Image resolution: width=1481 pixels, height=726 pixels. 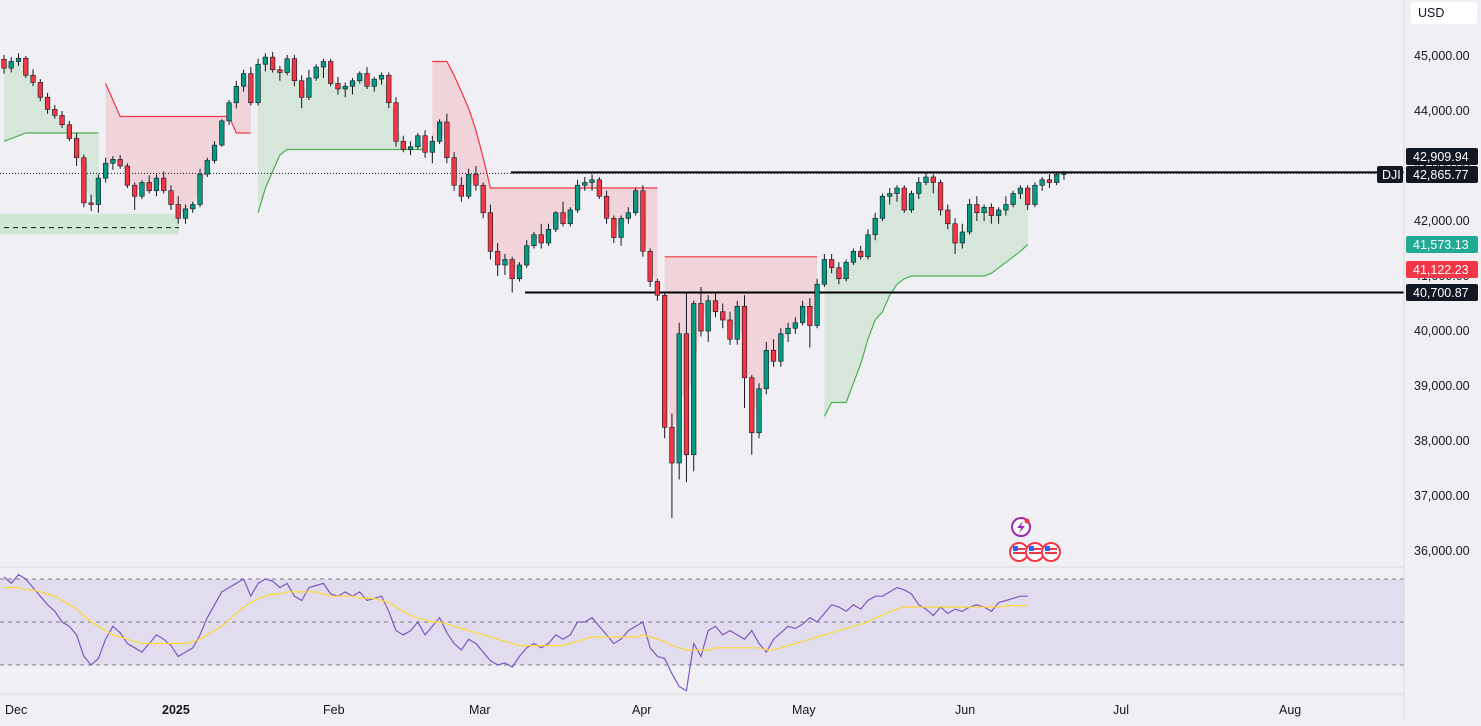 What do you see at coordinates (516, 619) in the screenshot?
I see `rsi-ma-line` at bounding box center [516, 619].